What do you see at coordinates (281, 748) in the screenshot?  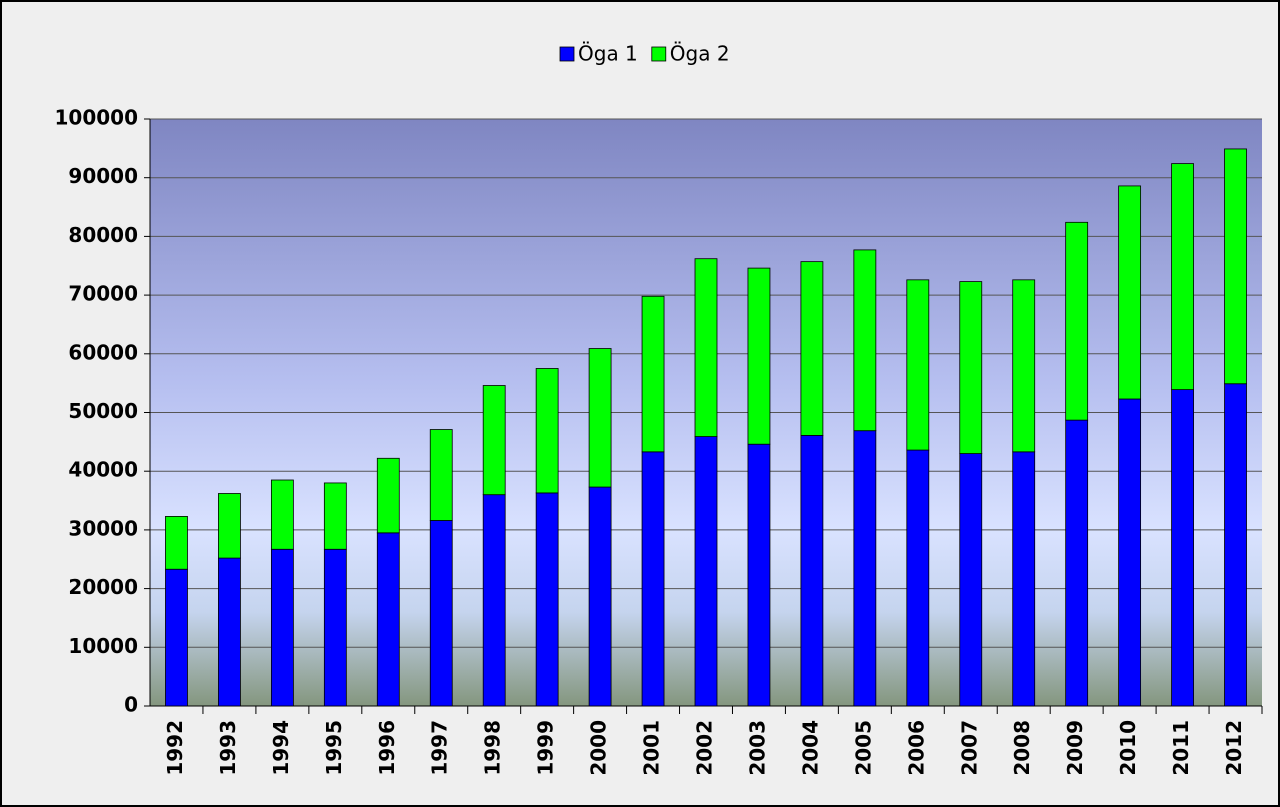 I see `x-tick-label: 1994` at bounding box center [281, 748].